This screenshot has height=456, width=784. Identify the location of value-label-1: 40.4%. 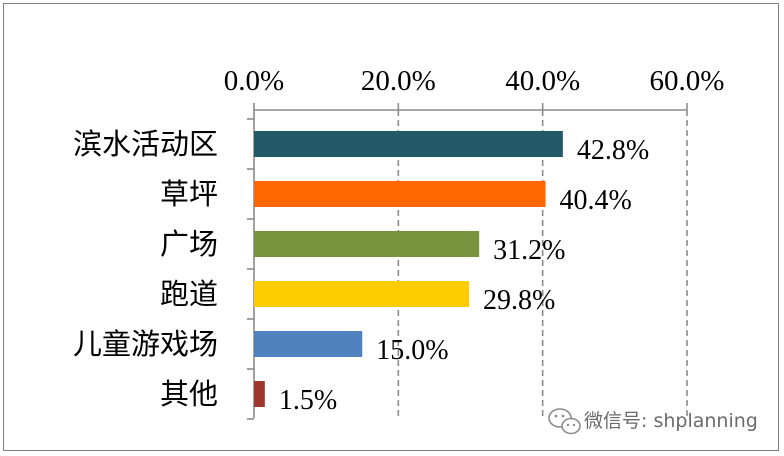
(596, 200).